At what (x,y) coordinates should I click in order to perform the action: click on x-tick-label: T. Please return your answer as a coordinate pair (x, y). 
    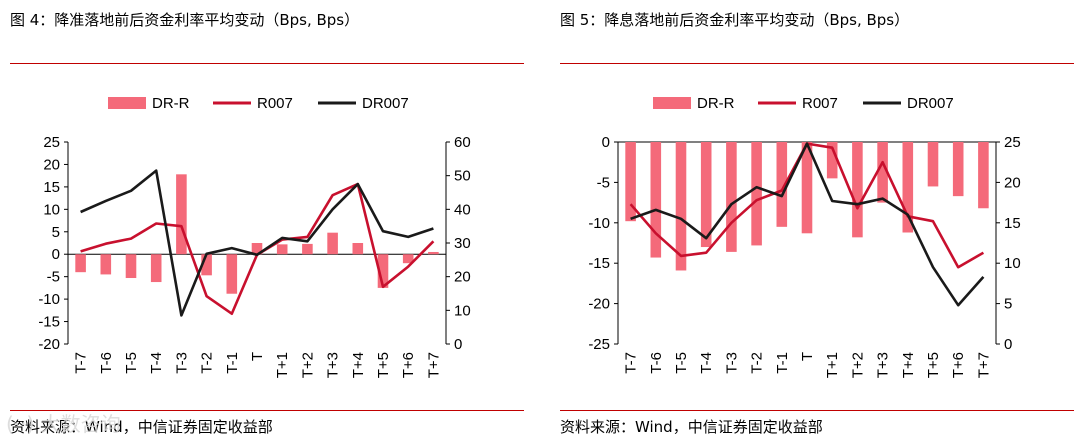
    Looking at the image, I should click on (257, 356).